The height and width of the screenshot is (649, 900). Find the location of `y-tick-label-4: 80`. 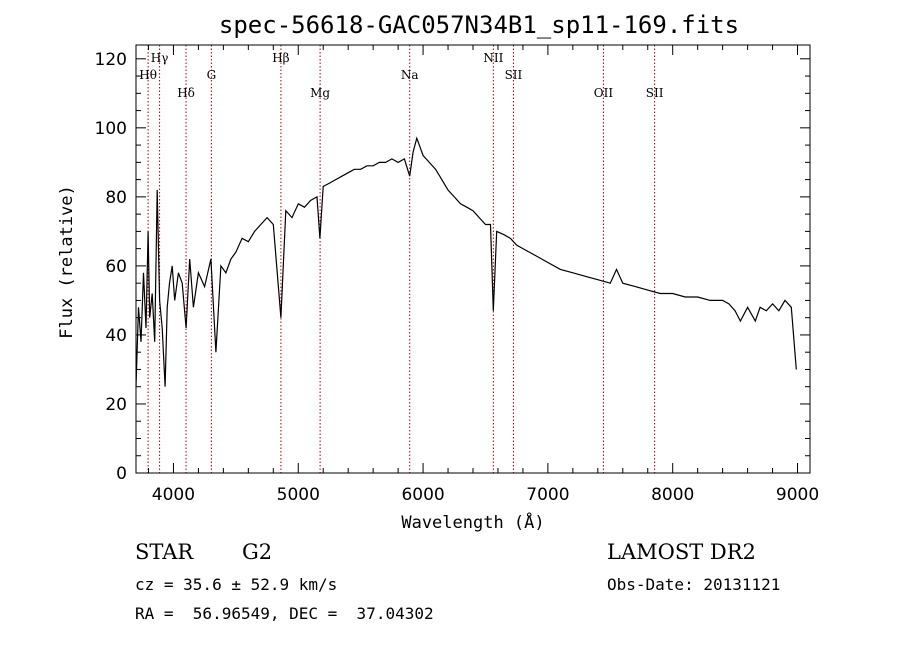

y-tick-label-4: 80 is located at coordinates (116, 198).